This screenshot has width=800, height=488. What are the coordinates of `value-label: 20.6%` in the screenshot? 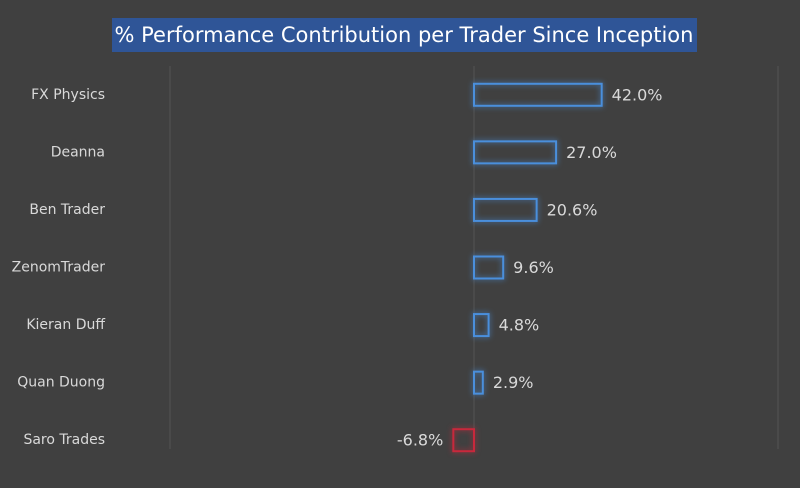 It's located at (572, 209).